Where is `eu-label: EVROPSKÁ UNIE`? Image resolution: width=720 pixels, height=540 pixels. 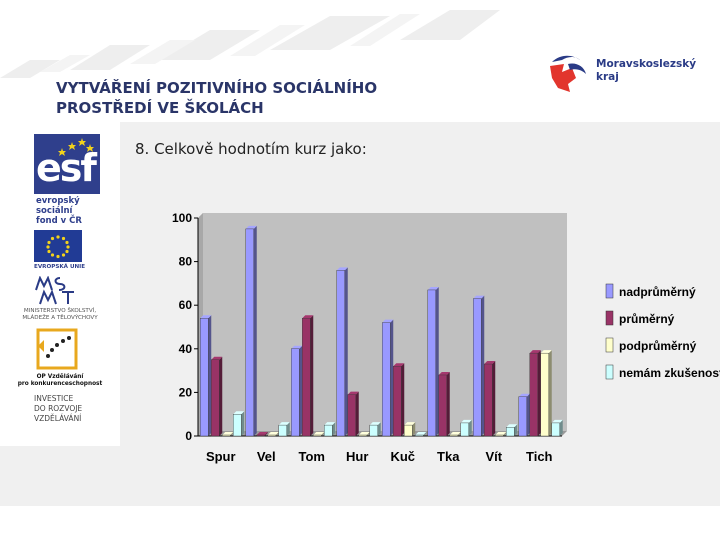 eu-label: EVROPSKÁ UNIE is located at coordinates (60, 267).